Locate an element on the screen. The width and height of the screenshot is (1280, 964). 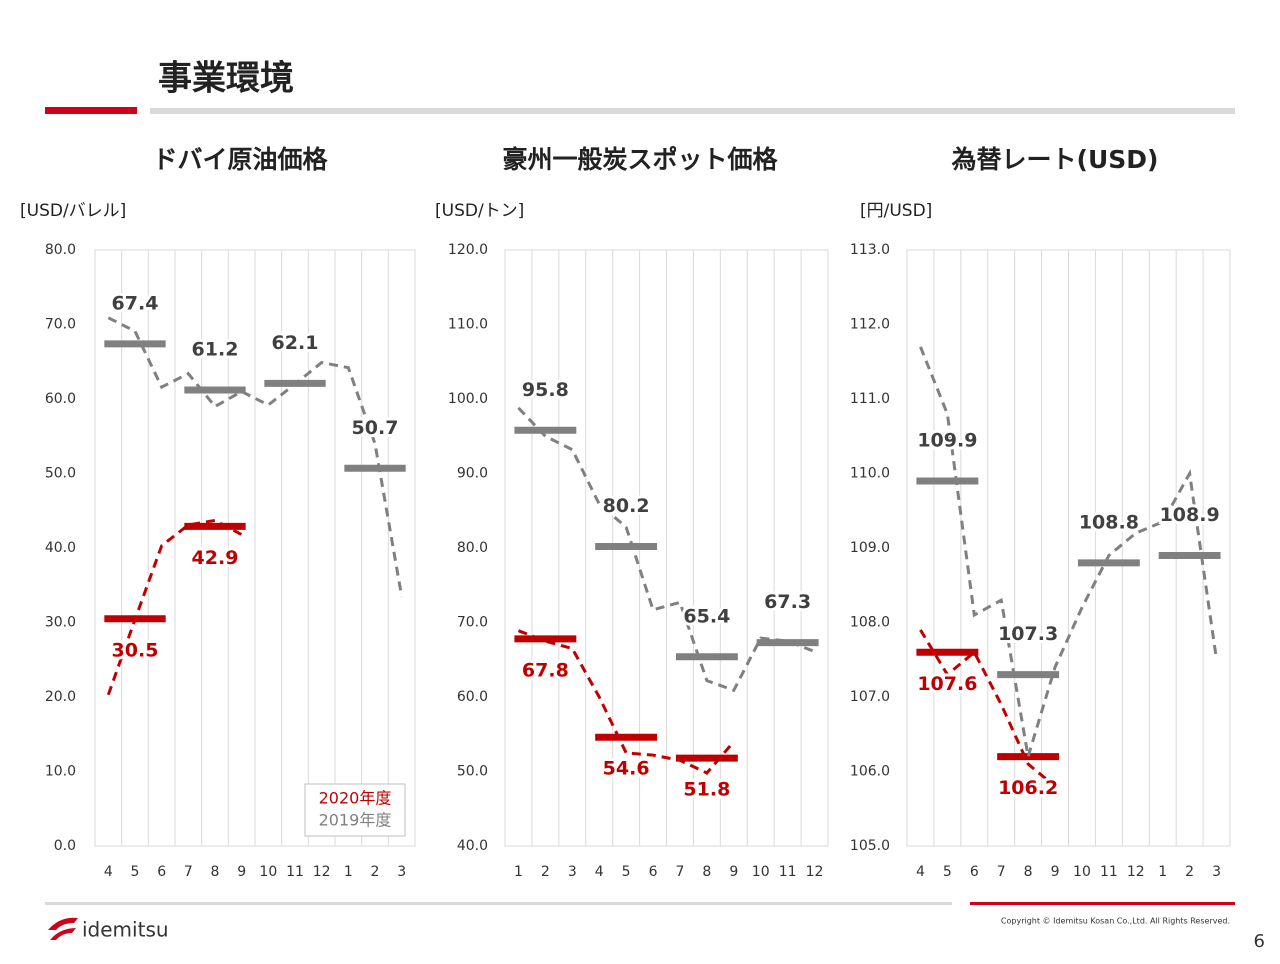
title-rule is located at coordinates (692, 111).